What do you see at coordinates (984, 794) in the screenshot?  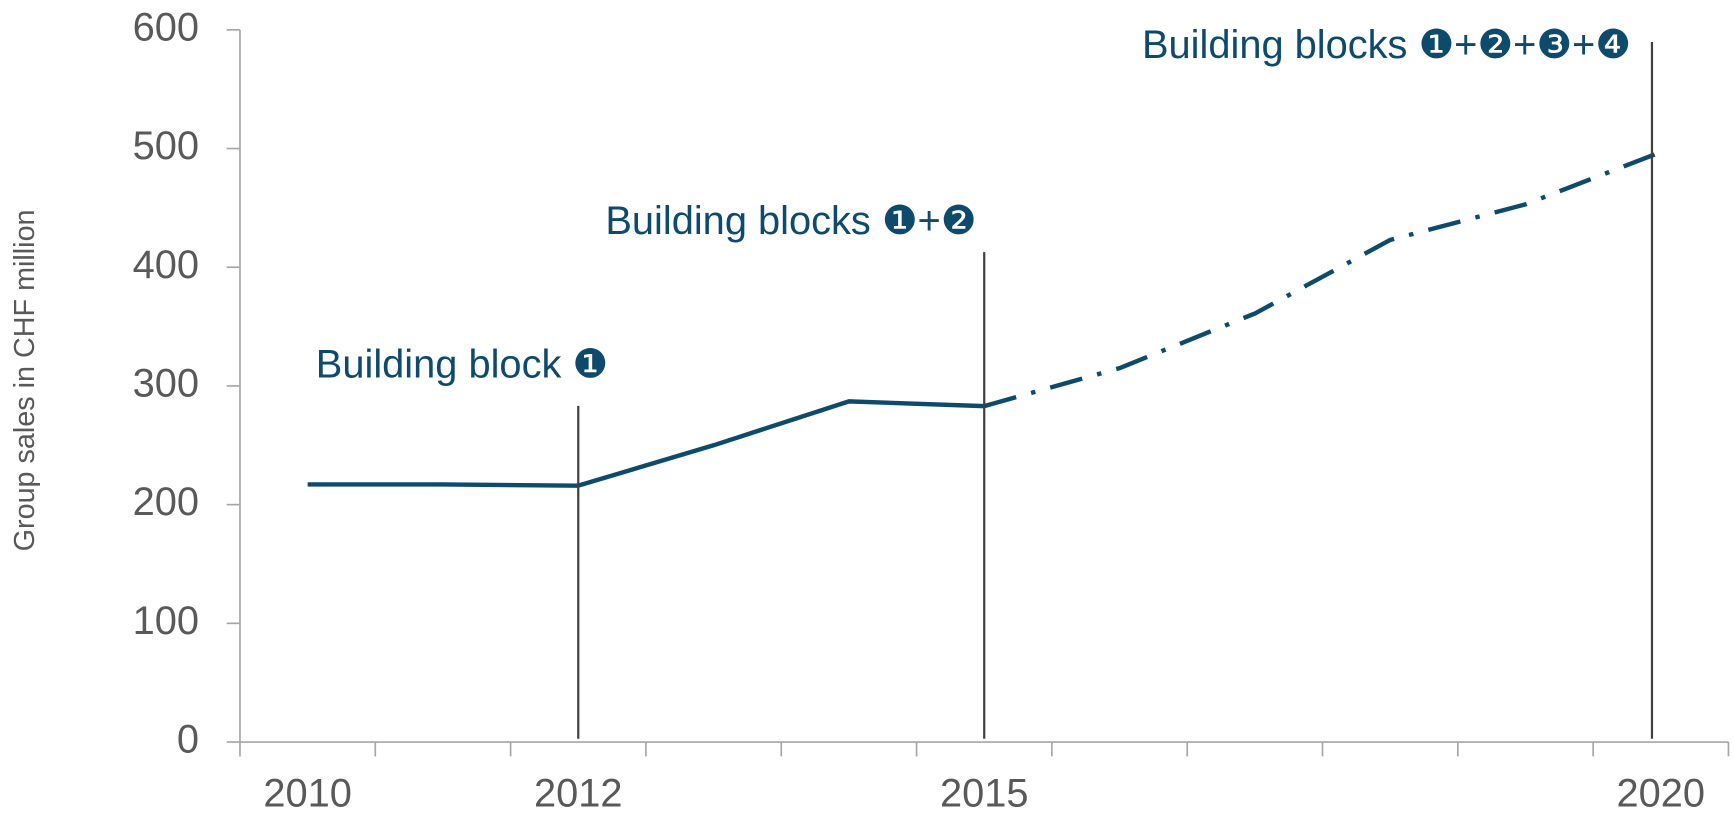 I see `x-tick-label: 2015` at bounding box center [984, 794].